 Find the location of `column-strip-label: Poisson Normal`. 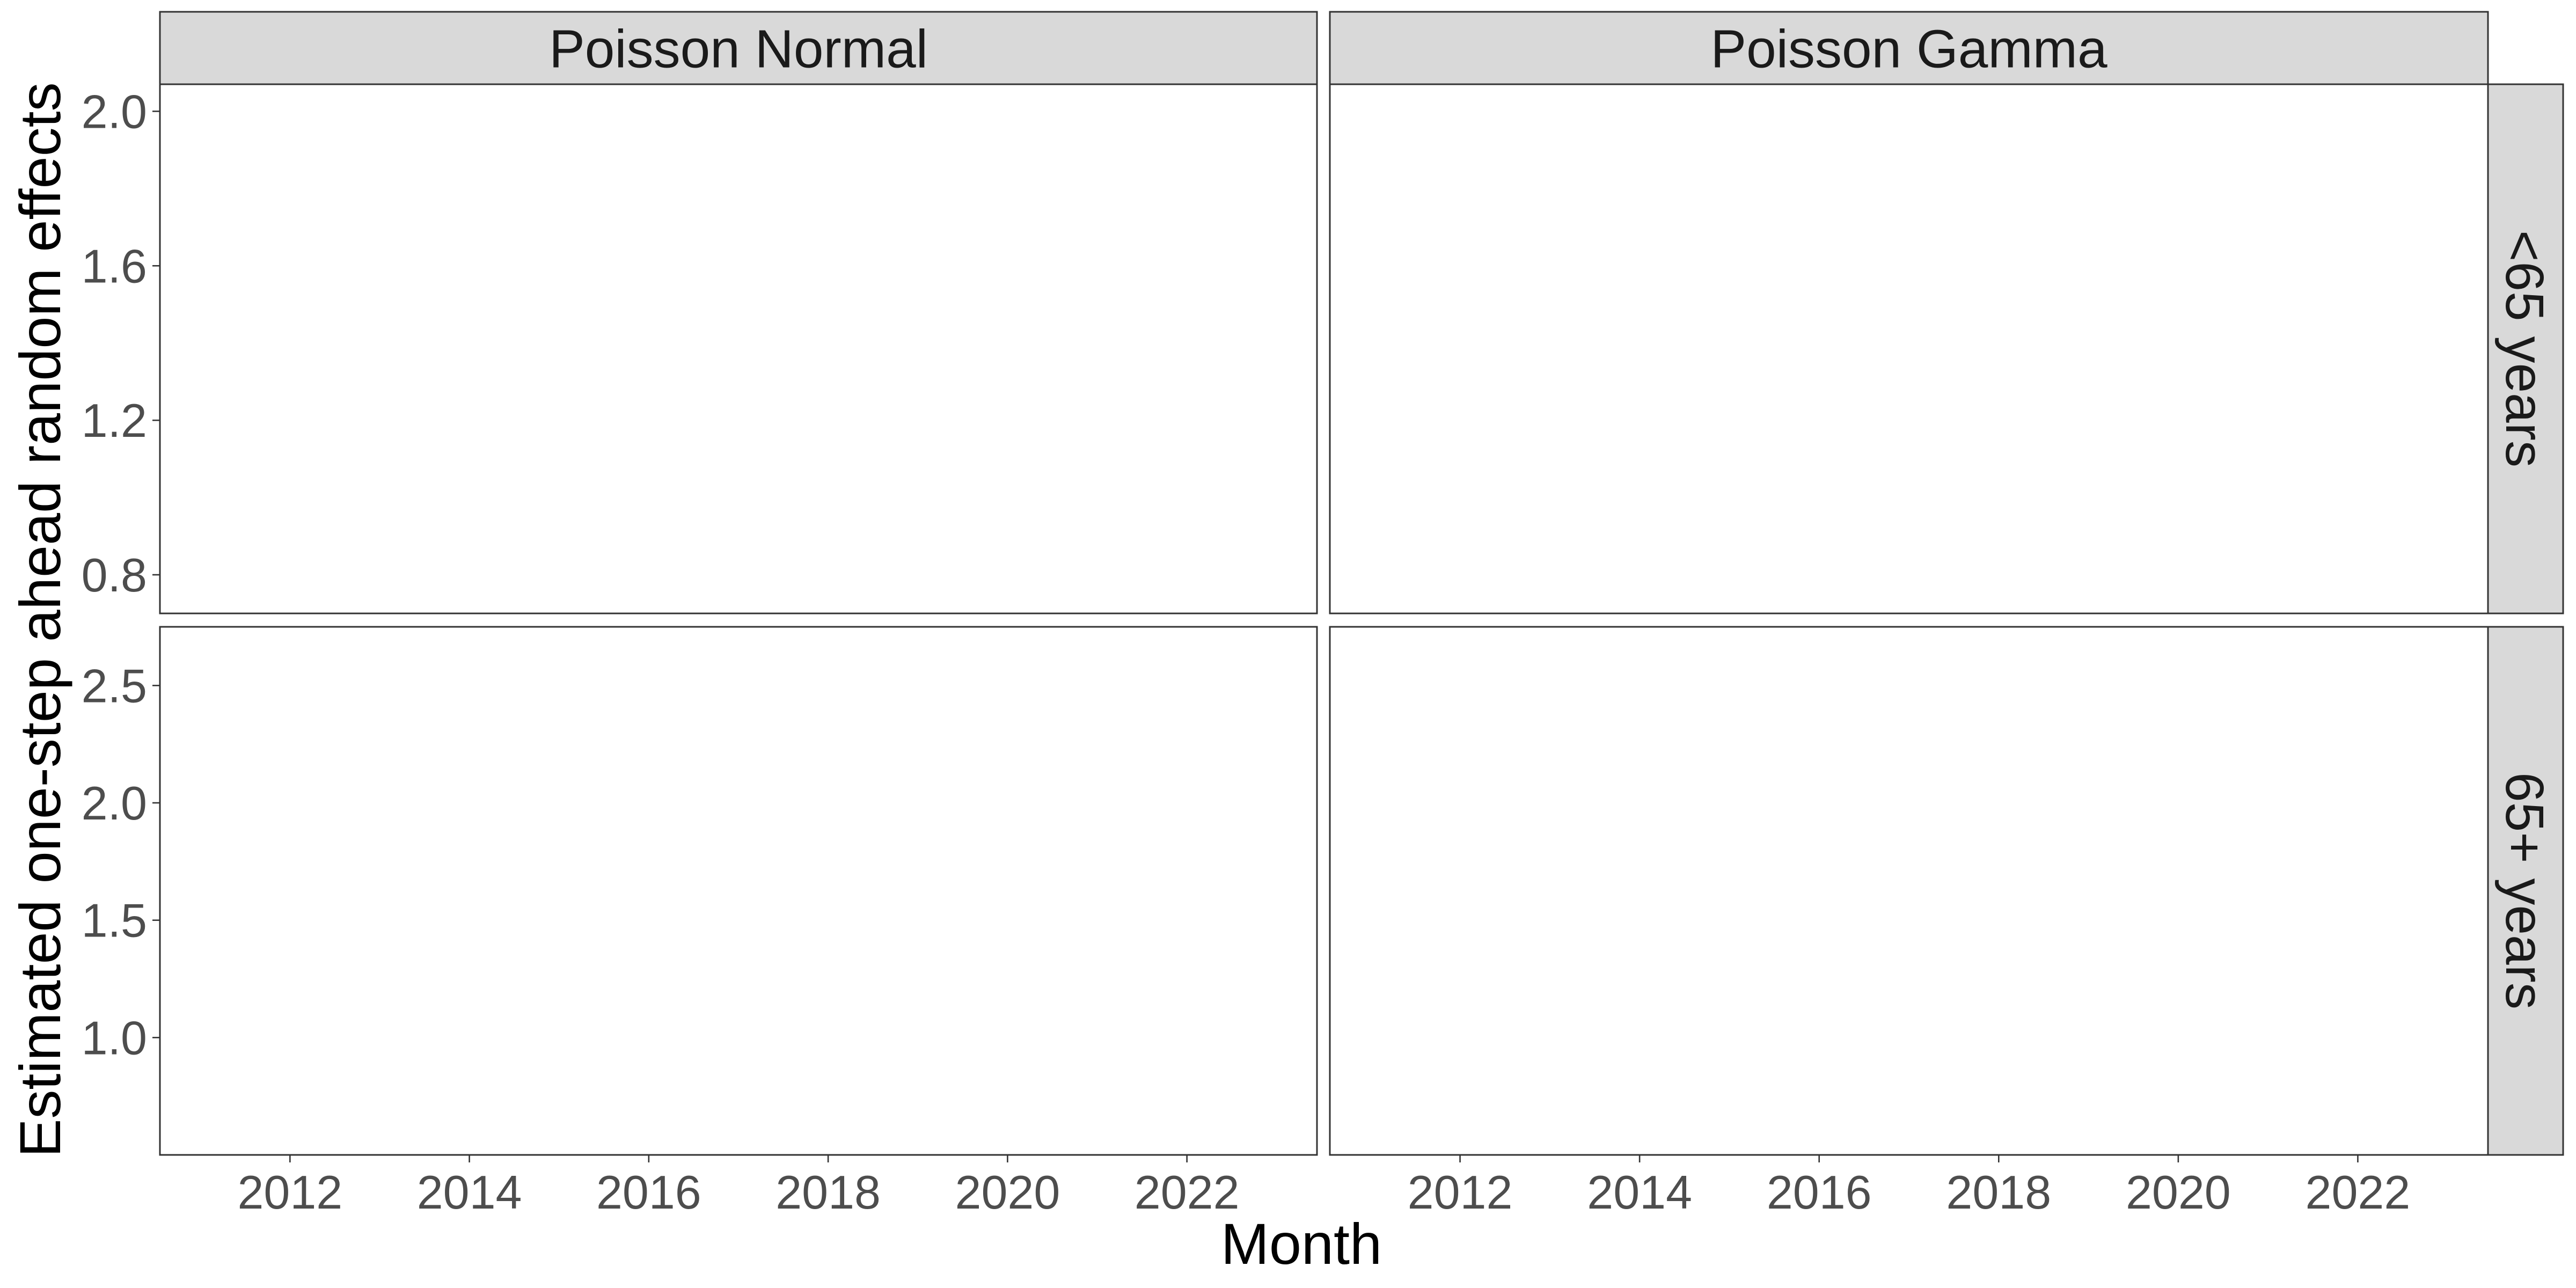

column-strip-label: Poisson Normal is located at coordinates (738, 49).